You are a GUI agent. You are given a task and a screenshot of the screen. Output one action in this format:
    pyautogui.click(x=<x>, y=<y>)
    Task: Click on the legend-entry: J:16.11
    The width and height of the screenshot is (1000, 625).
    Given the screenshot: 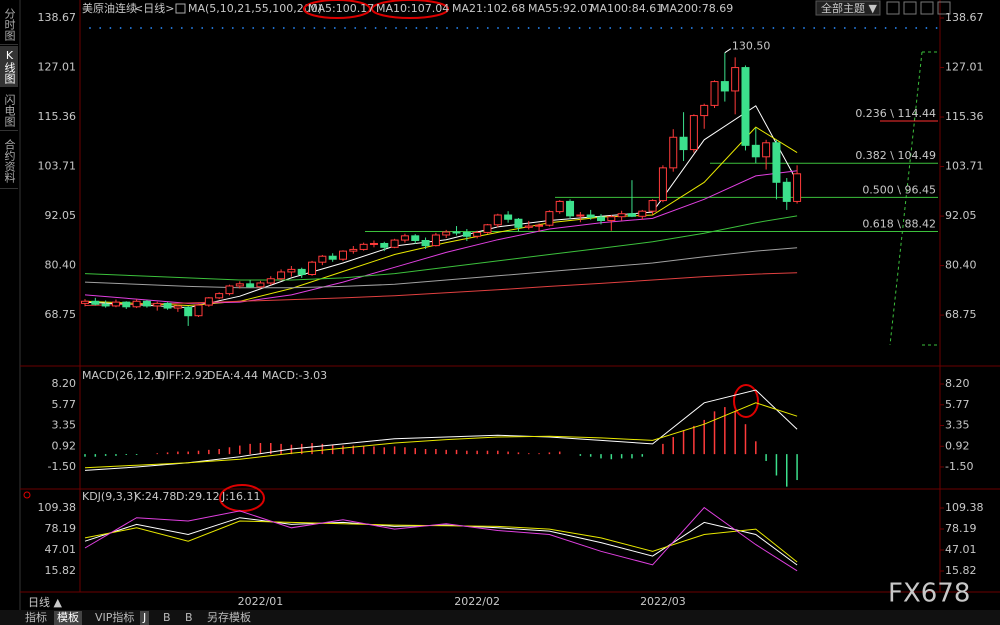 What is the action you would take?
    pyautogui.click(x=240, y=496)
    